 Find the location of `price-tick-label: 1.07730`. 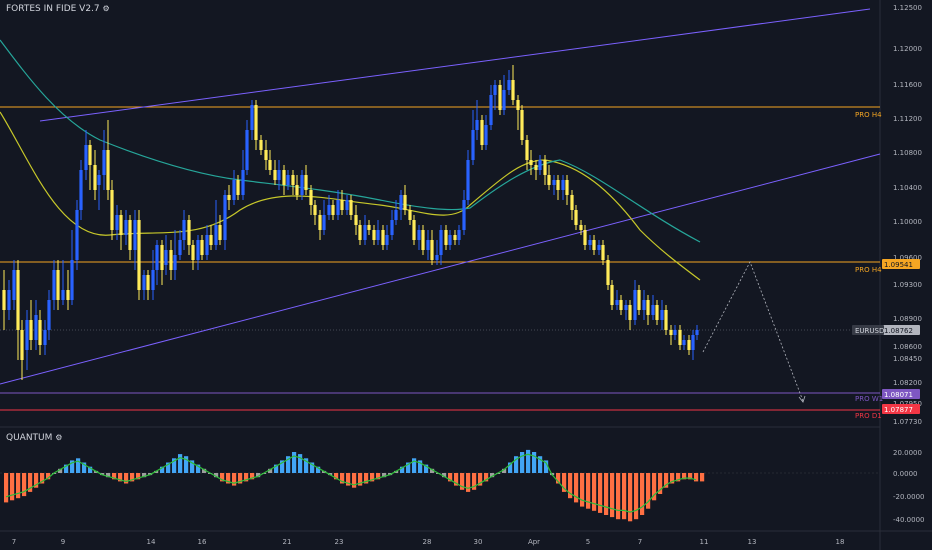

price-tick-label: 1.07730 is located at coordinates (907, 422).